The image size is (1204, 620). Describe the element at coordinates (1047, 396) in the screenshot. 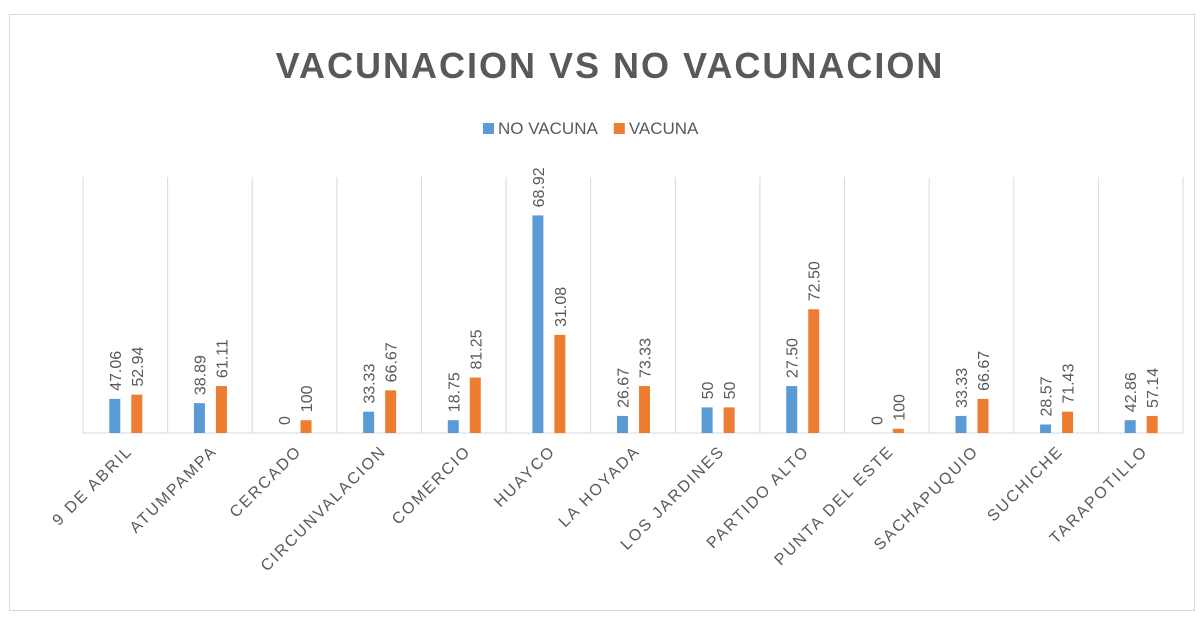

I see `data-label: 28.57` at that location.